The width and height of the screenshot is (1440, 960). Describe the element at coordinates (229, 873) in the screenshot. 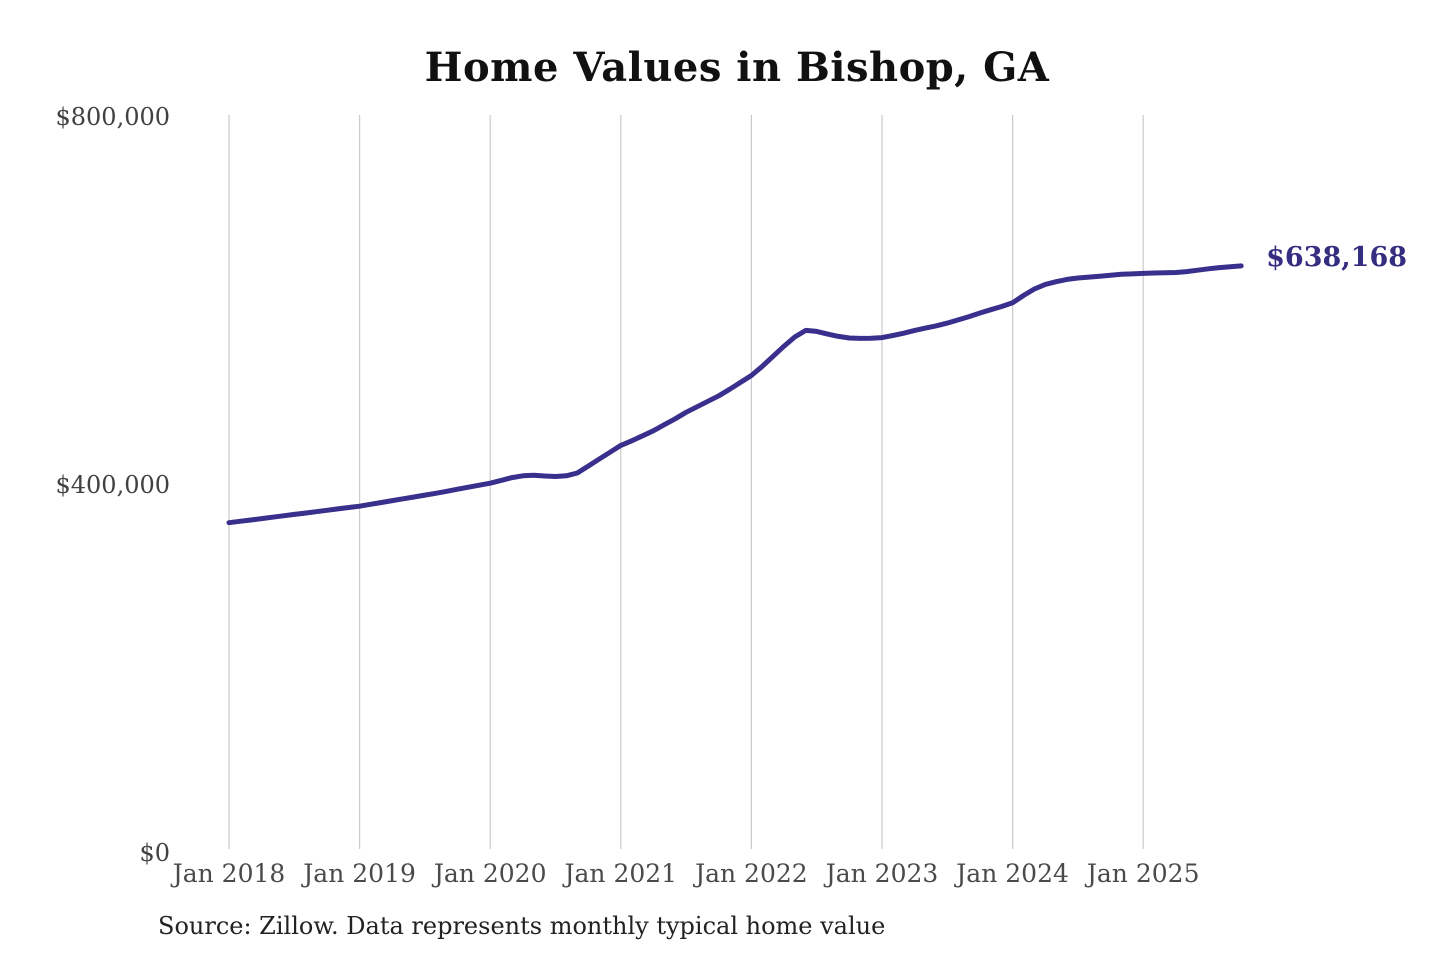

I see `x-axis-tick-jan-2018: Jan 2018` at that location.